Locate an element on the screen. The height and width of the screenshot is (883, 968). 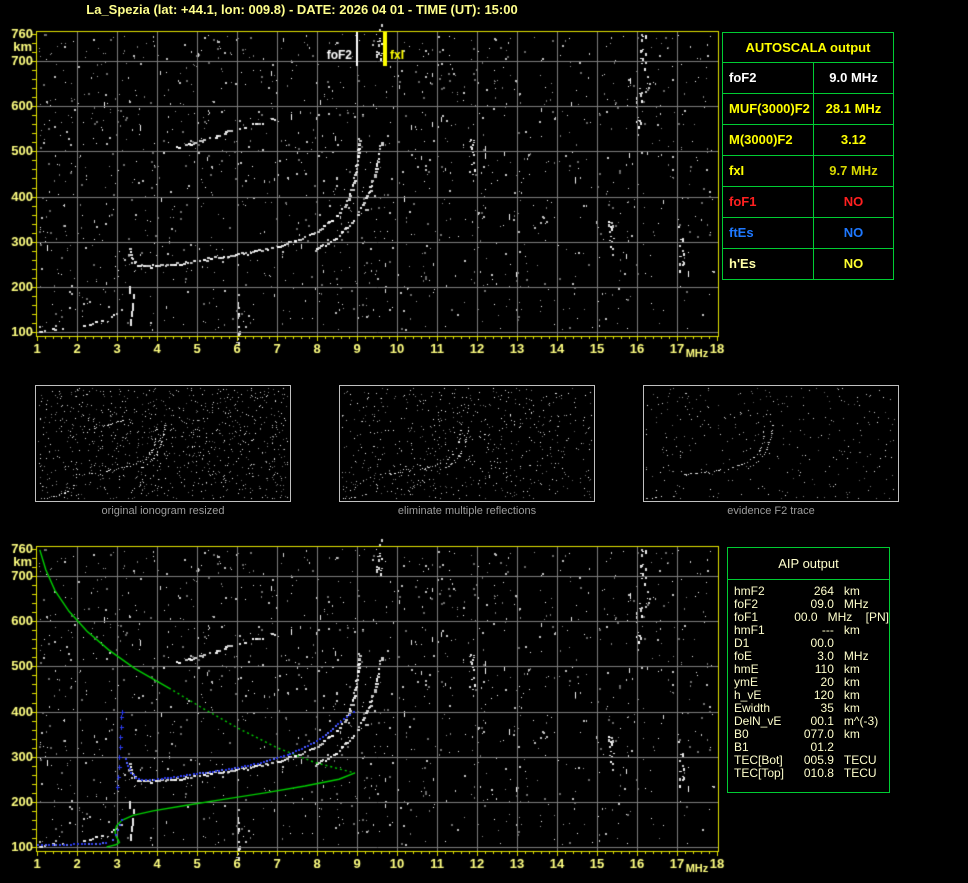
aip-value: 01.2 is located at coordinates (822, 747).